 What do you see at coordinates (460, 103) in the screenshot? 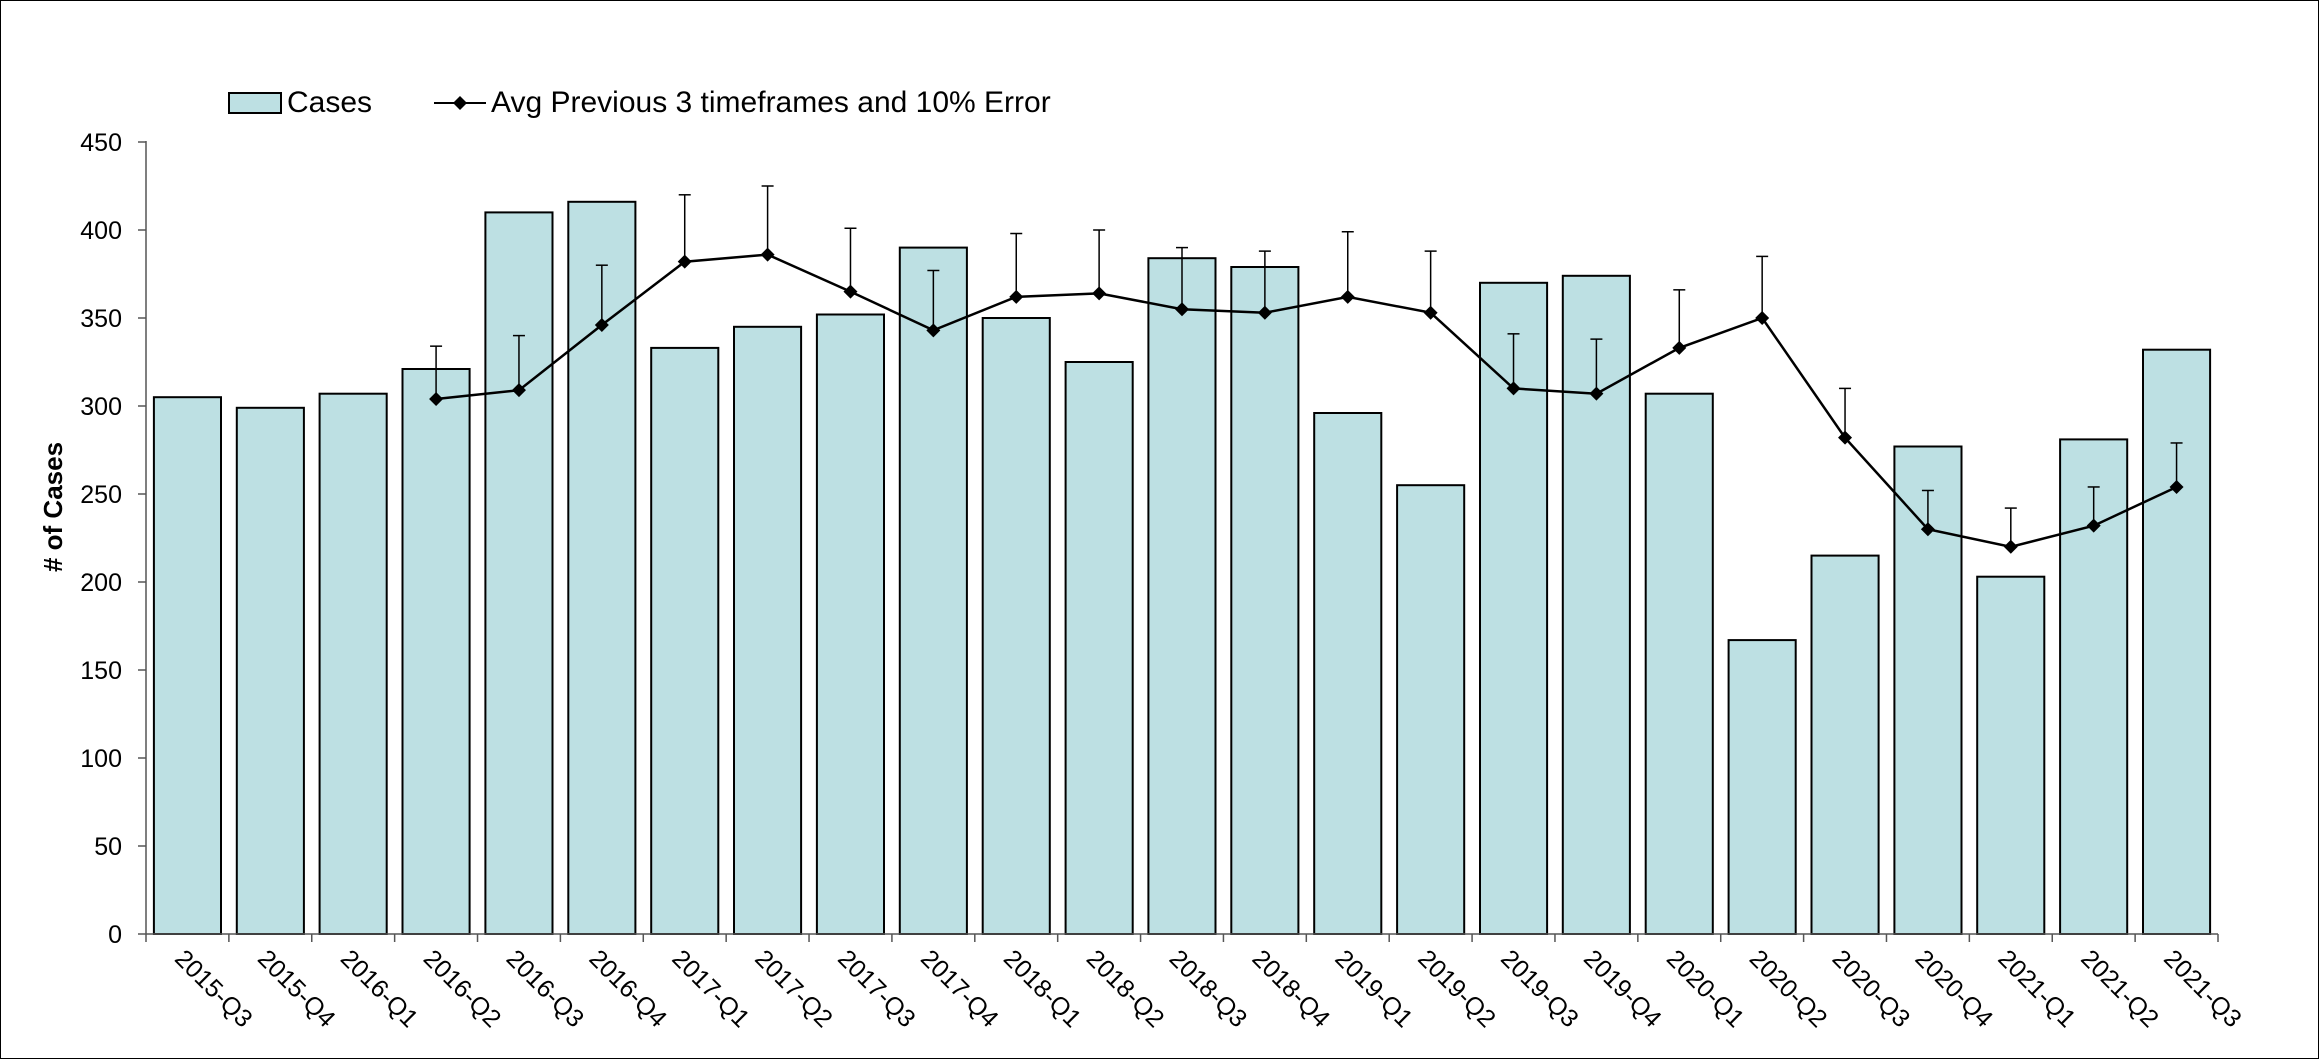
I see `legend-marker-avg` at bounding box center [460, 103].